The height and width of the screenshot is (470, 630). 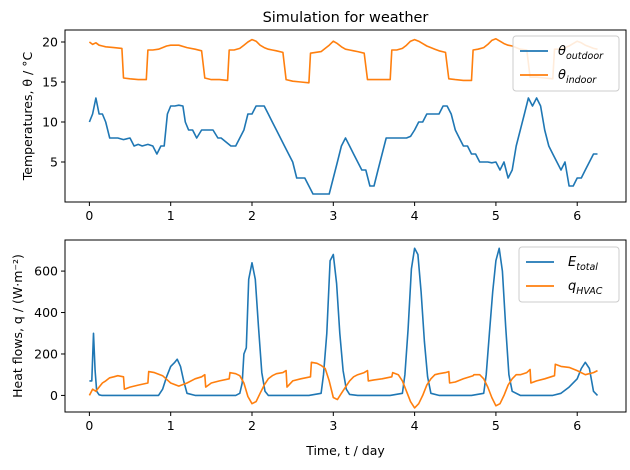 I want to click on temperature-y-tick-label: 5, so click(x=54, y=162).